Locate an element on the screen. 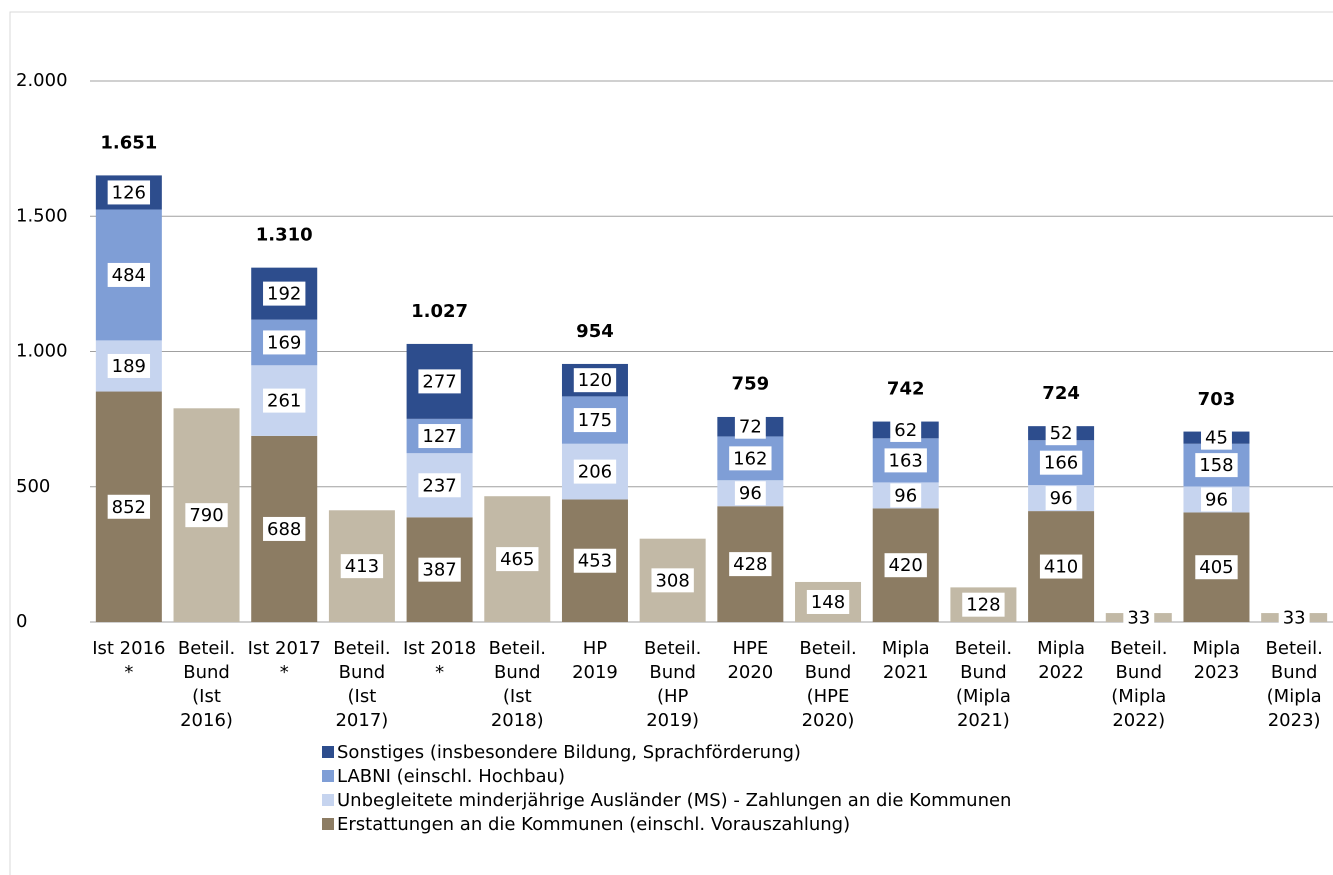 The image size is (1333, 875). x-tick-label: 2022) is located at coordinates (1138, 720).